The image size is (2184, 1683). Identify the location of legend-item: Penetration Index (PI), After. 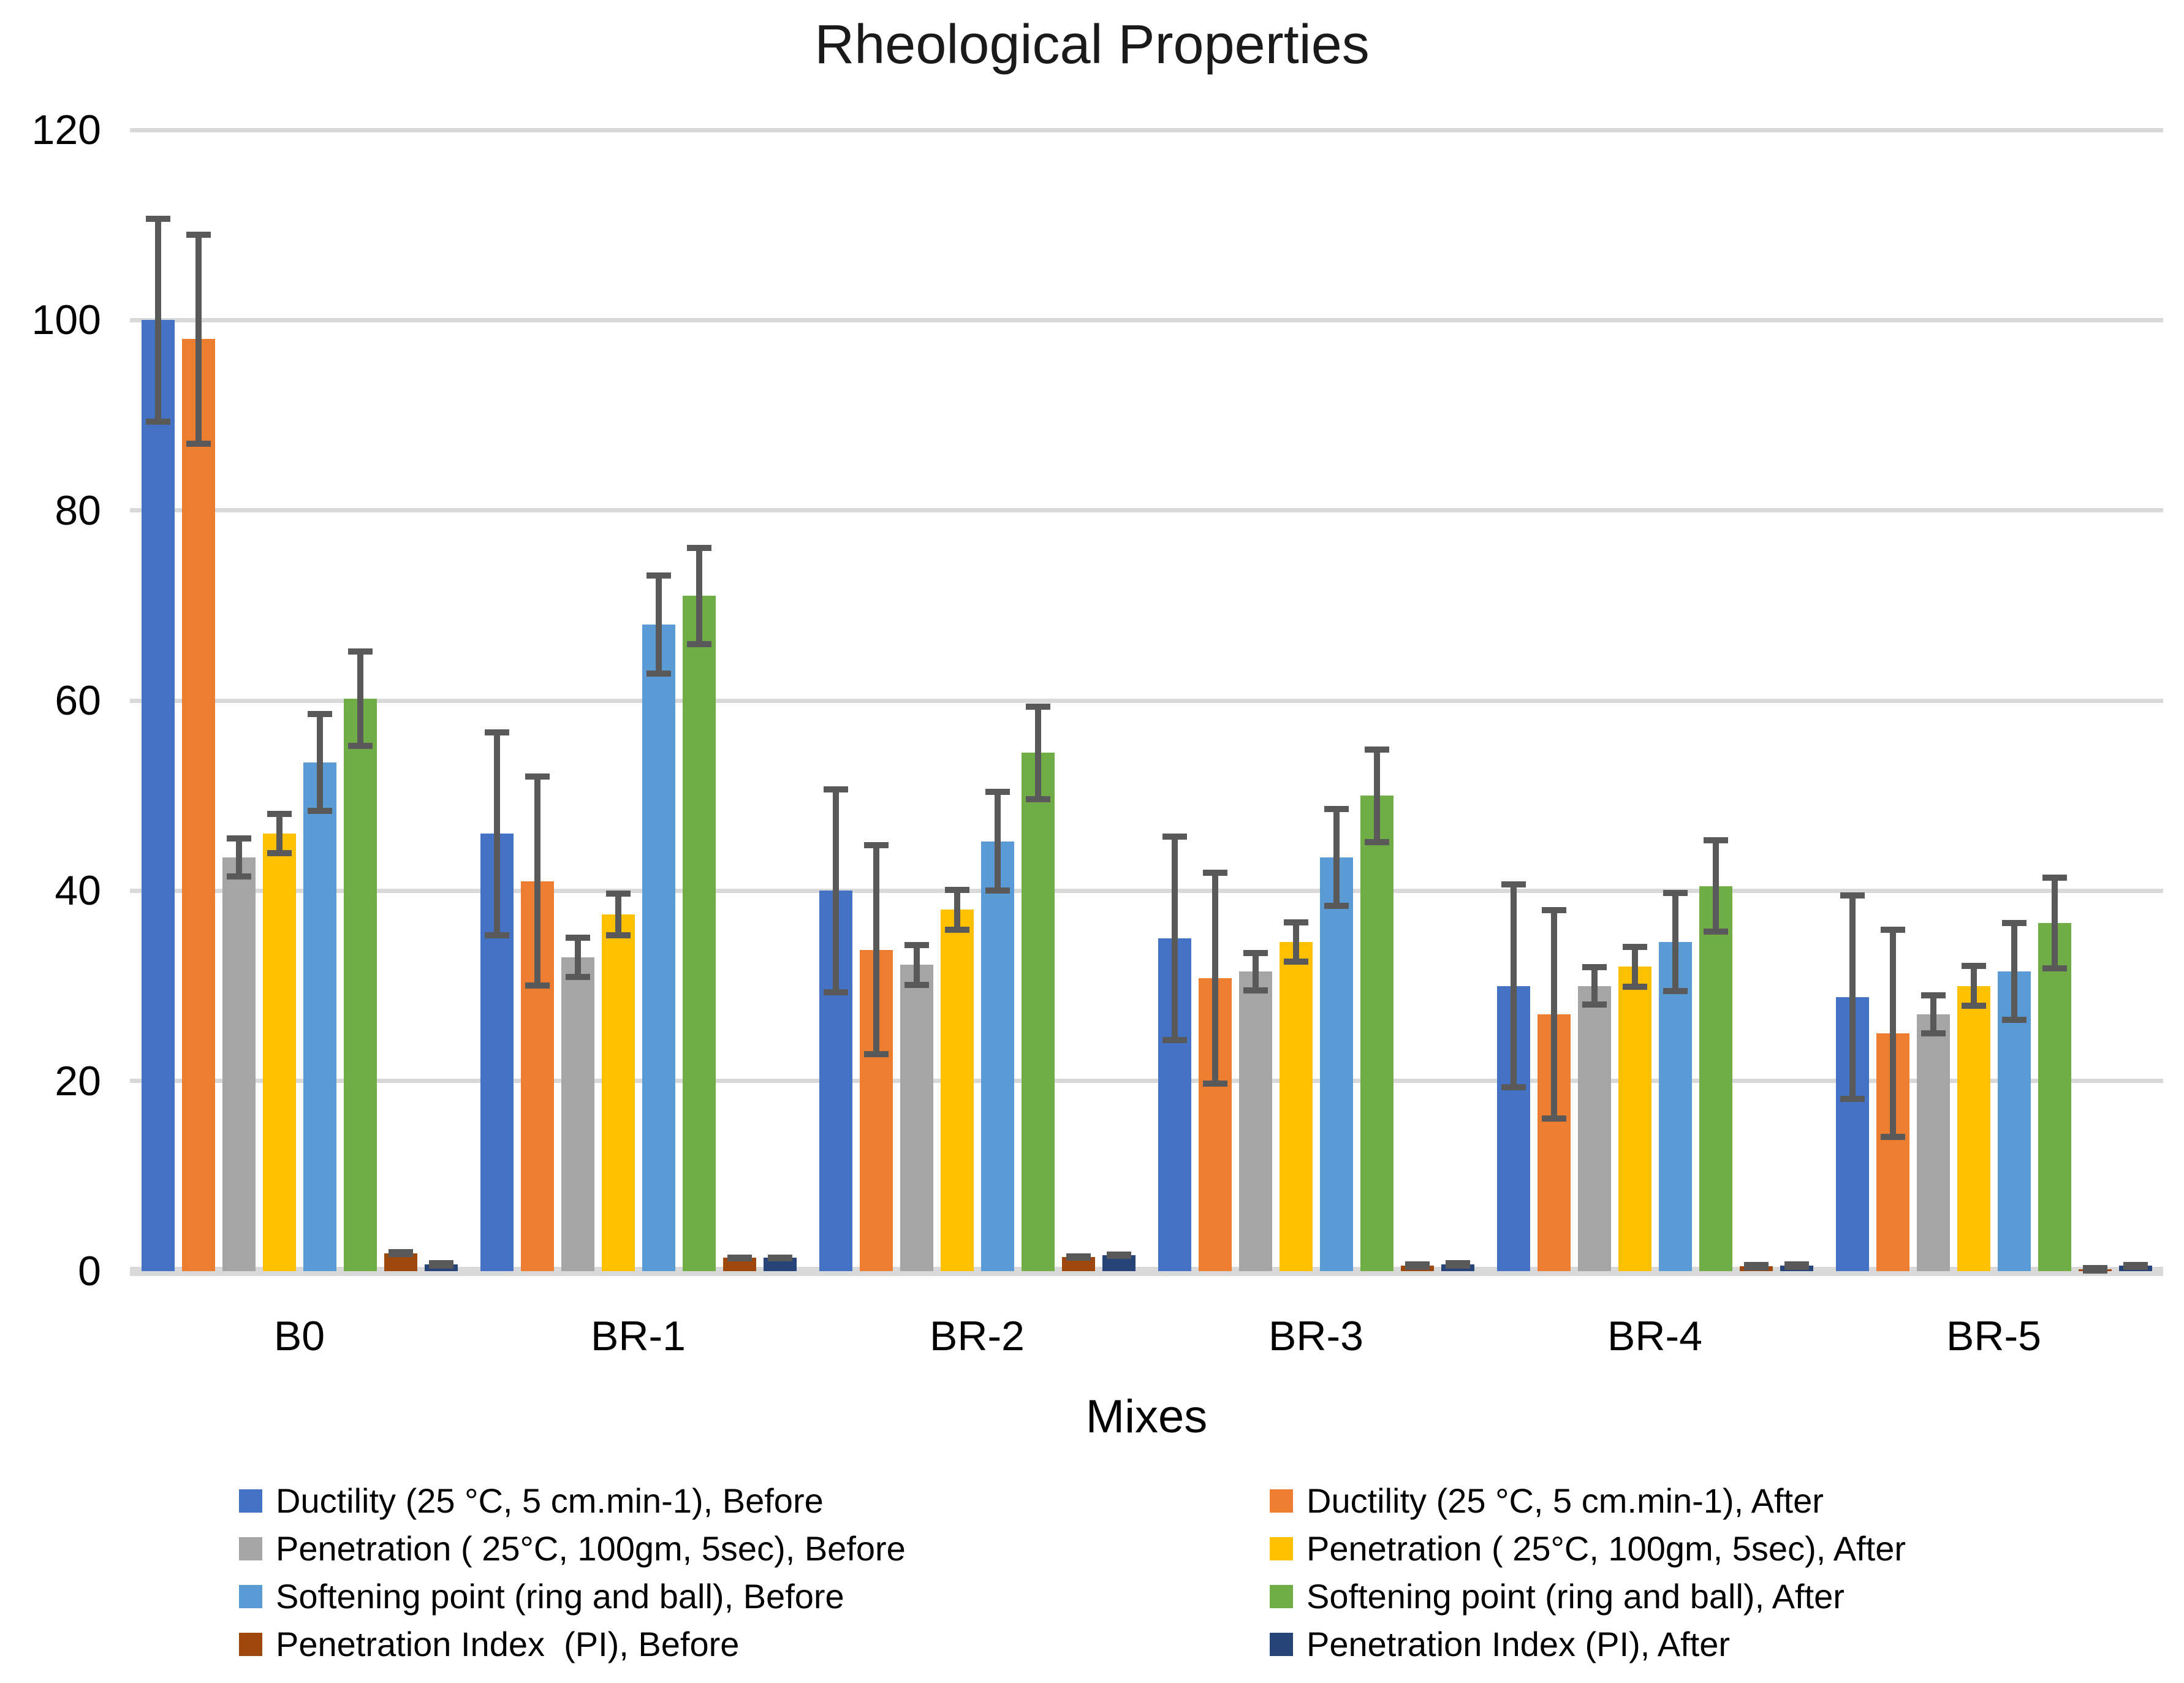
(1588, 1644).